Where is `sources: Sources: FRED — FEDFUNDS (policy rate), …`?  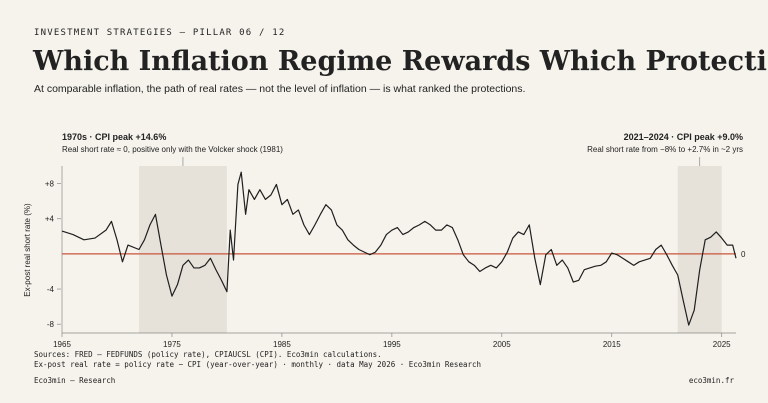 sources: Sources: FRED — FEDFUNDS (policy rate), … is located at coordinates (208, 354).